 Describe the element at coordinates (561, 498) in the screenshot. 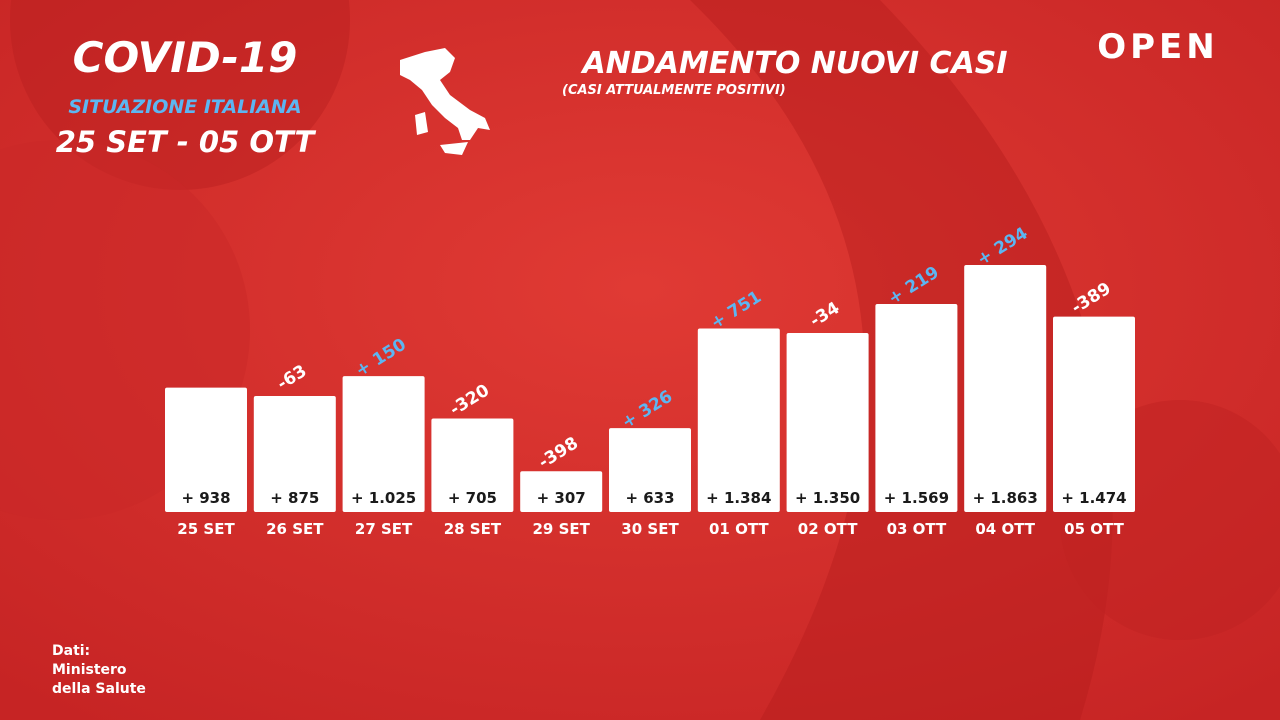

I see `value-label: + 307` at that location.